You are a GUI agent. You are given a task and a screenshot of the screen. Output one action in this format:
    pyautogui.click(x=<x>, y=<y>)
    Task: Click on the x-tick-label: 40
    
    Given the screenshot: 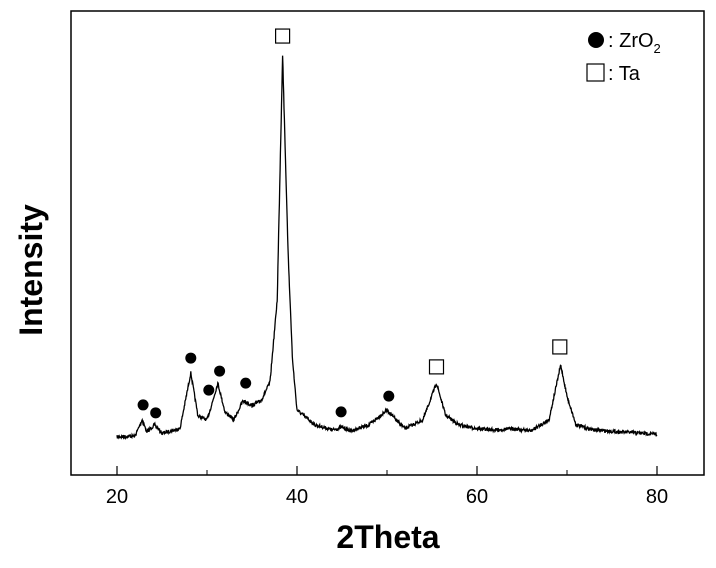 What is the action you would take?
    pyautogui.click(x=297, y=497)
    